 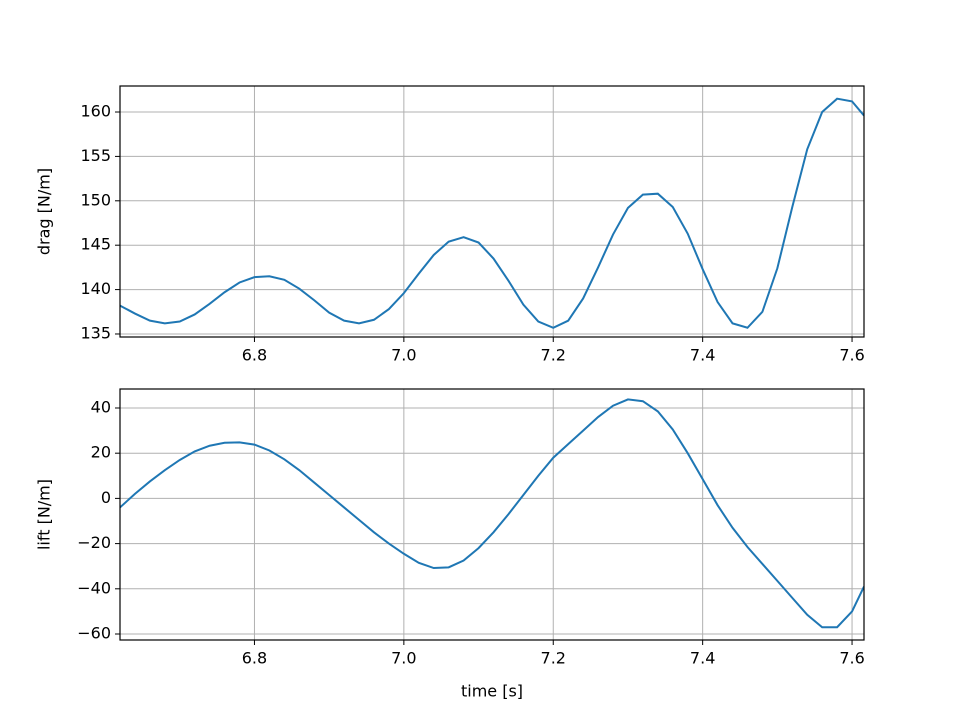 I want to click on y-tick-label: 20, so click(x=101, y=452).